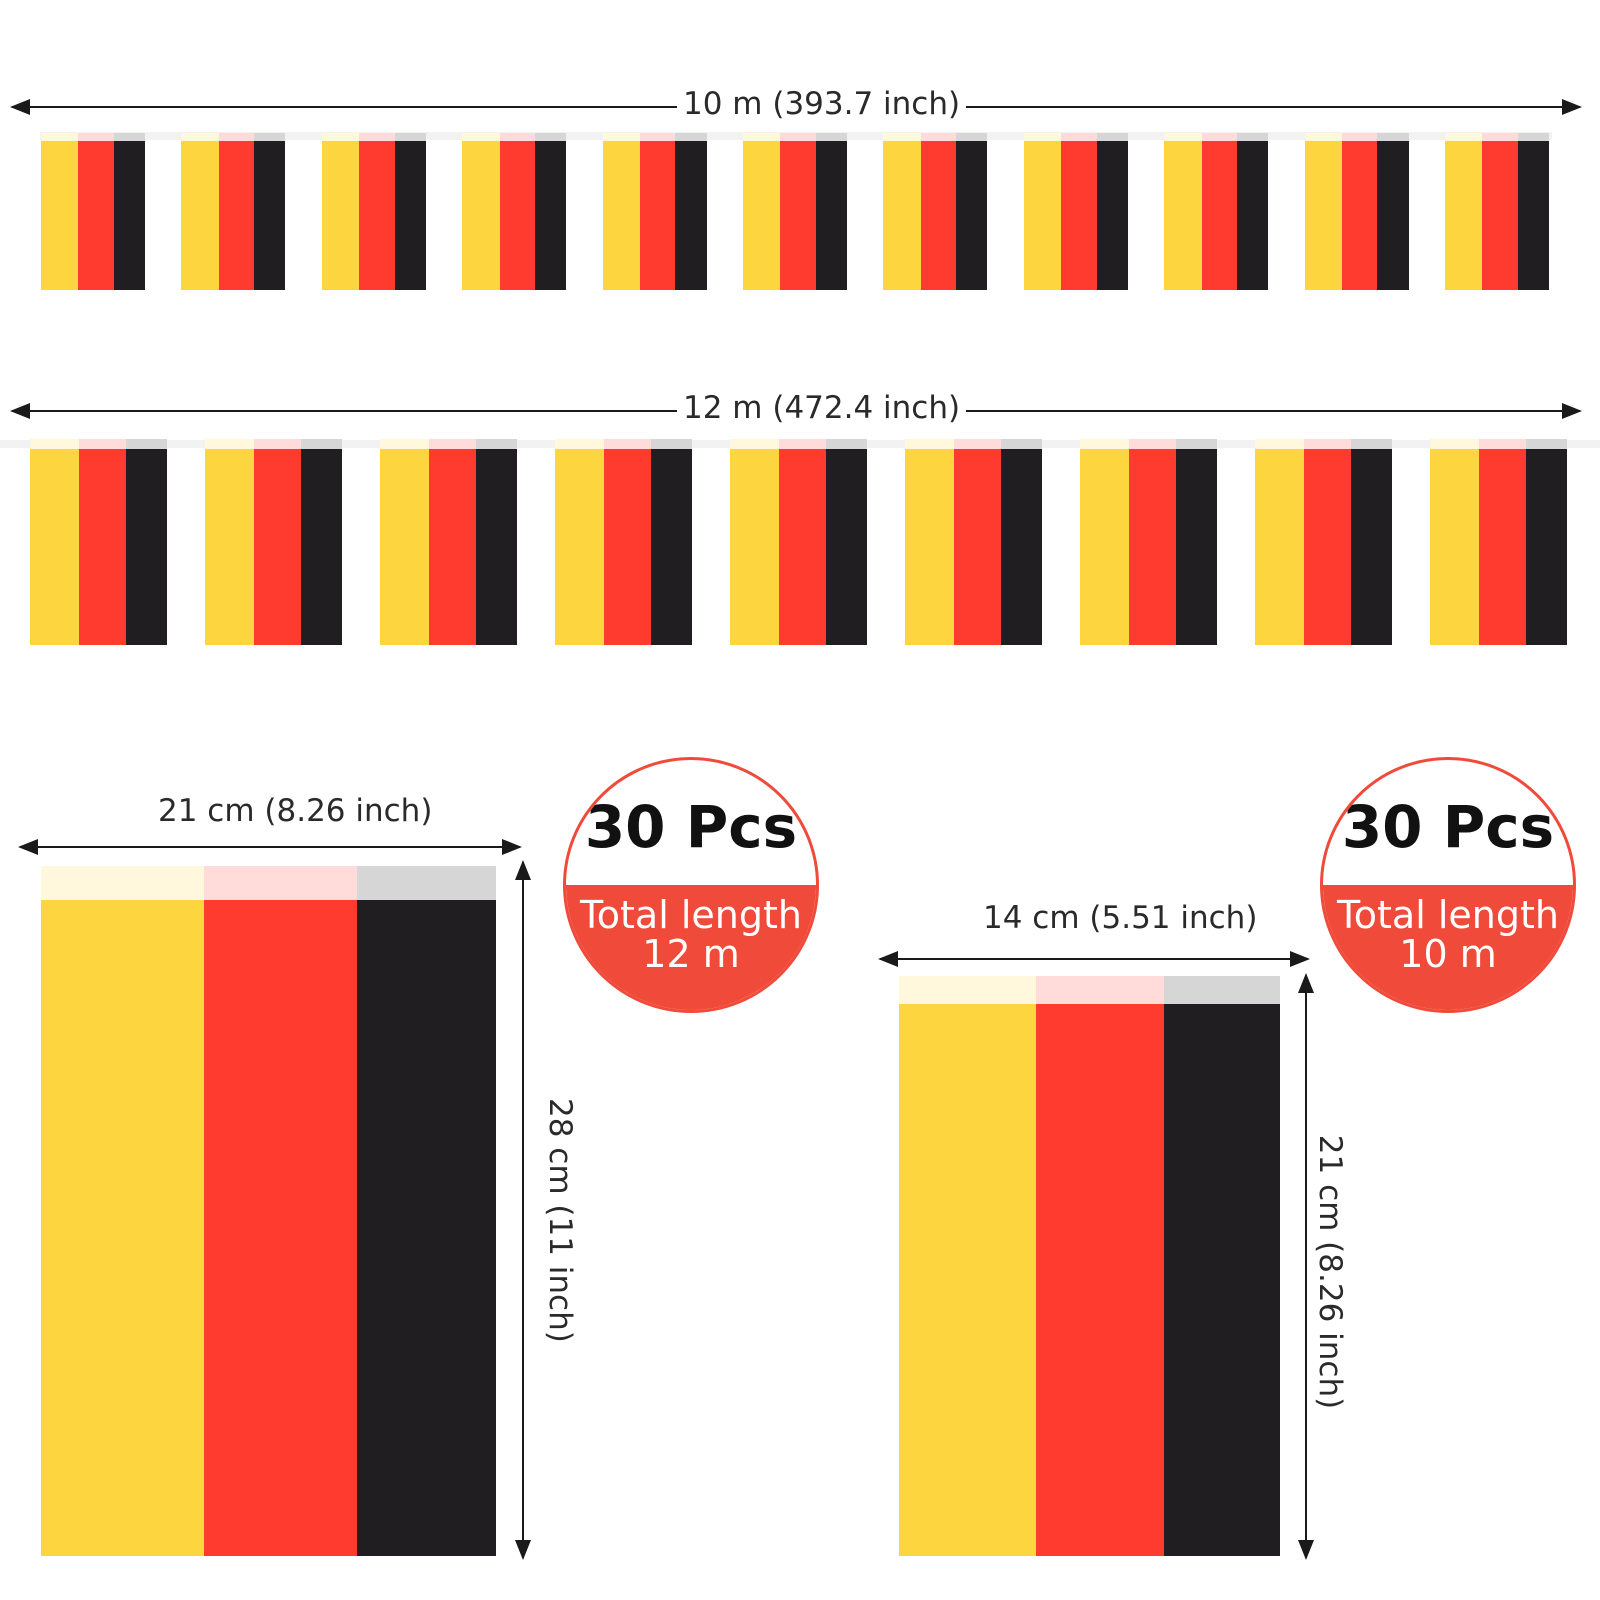 The height and width of the screenshot is (1600, 1600). Describe the element at coordinates (1448, 954) in the screenshot. I see `badge-length: 10 m` at that location.